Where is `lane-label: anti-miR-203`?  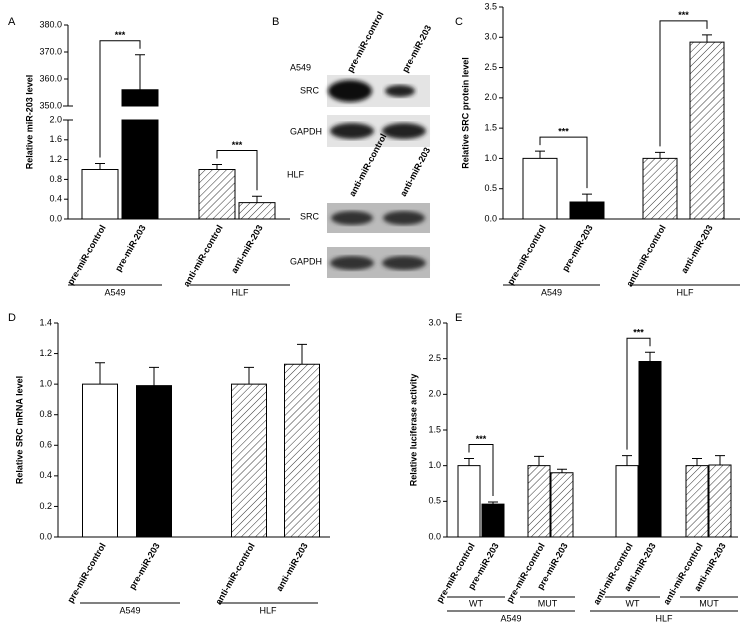 lane-label: anti-miR-203 is located at coordinates (415, 172).